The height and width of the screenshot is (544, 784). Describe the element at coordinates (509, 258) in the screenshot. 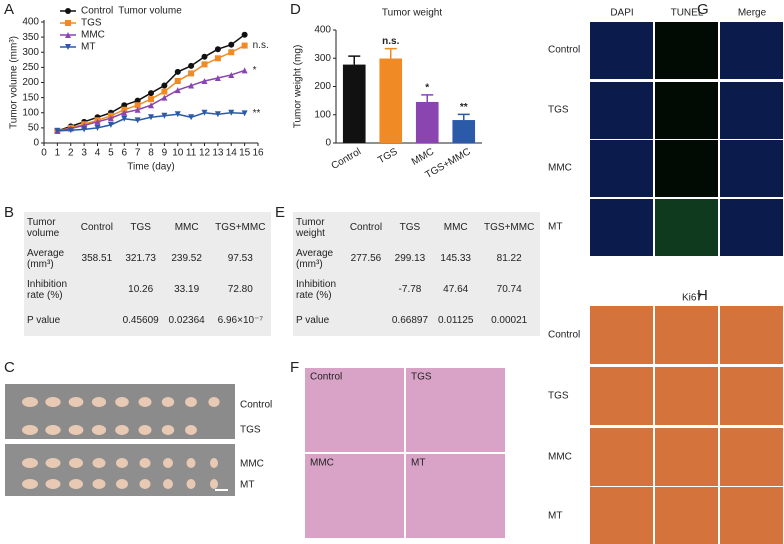

I see `table-cell: 81.22` at that location.